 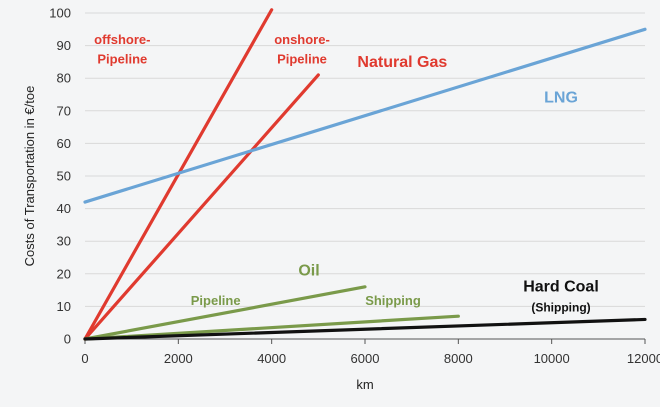 I want to click on y-tick-label: 40, so click(x=64, y=208).